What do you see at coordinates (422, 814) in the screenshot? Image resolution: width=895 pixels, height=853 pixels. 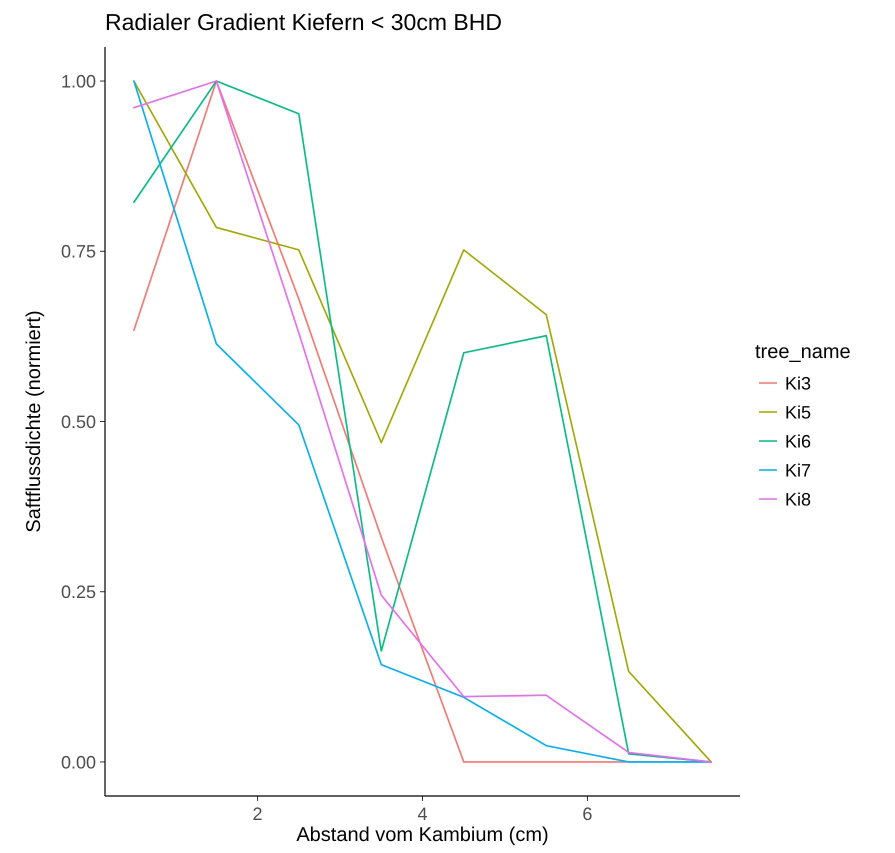 I see `x-tick-label: 4` at bounding box center [422, 814].